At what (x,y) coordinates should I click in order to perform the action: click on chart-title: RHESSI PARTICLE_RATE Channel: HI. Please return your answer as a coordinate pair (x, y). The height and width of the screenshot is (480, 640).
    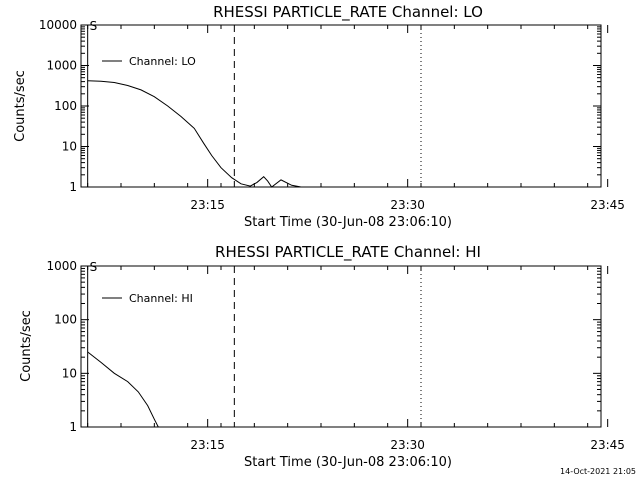
    Looking at the image, I should click on (348, 252).